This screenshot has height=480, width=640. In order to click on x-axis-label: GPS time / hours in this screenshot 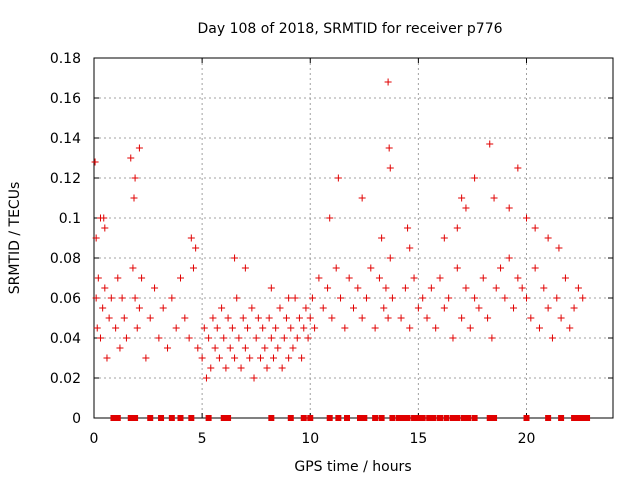, I will do `click(352, 467)`.